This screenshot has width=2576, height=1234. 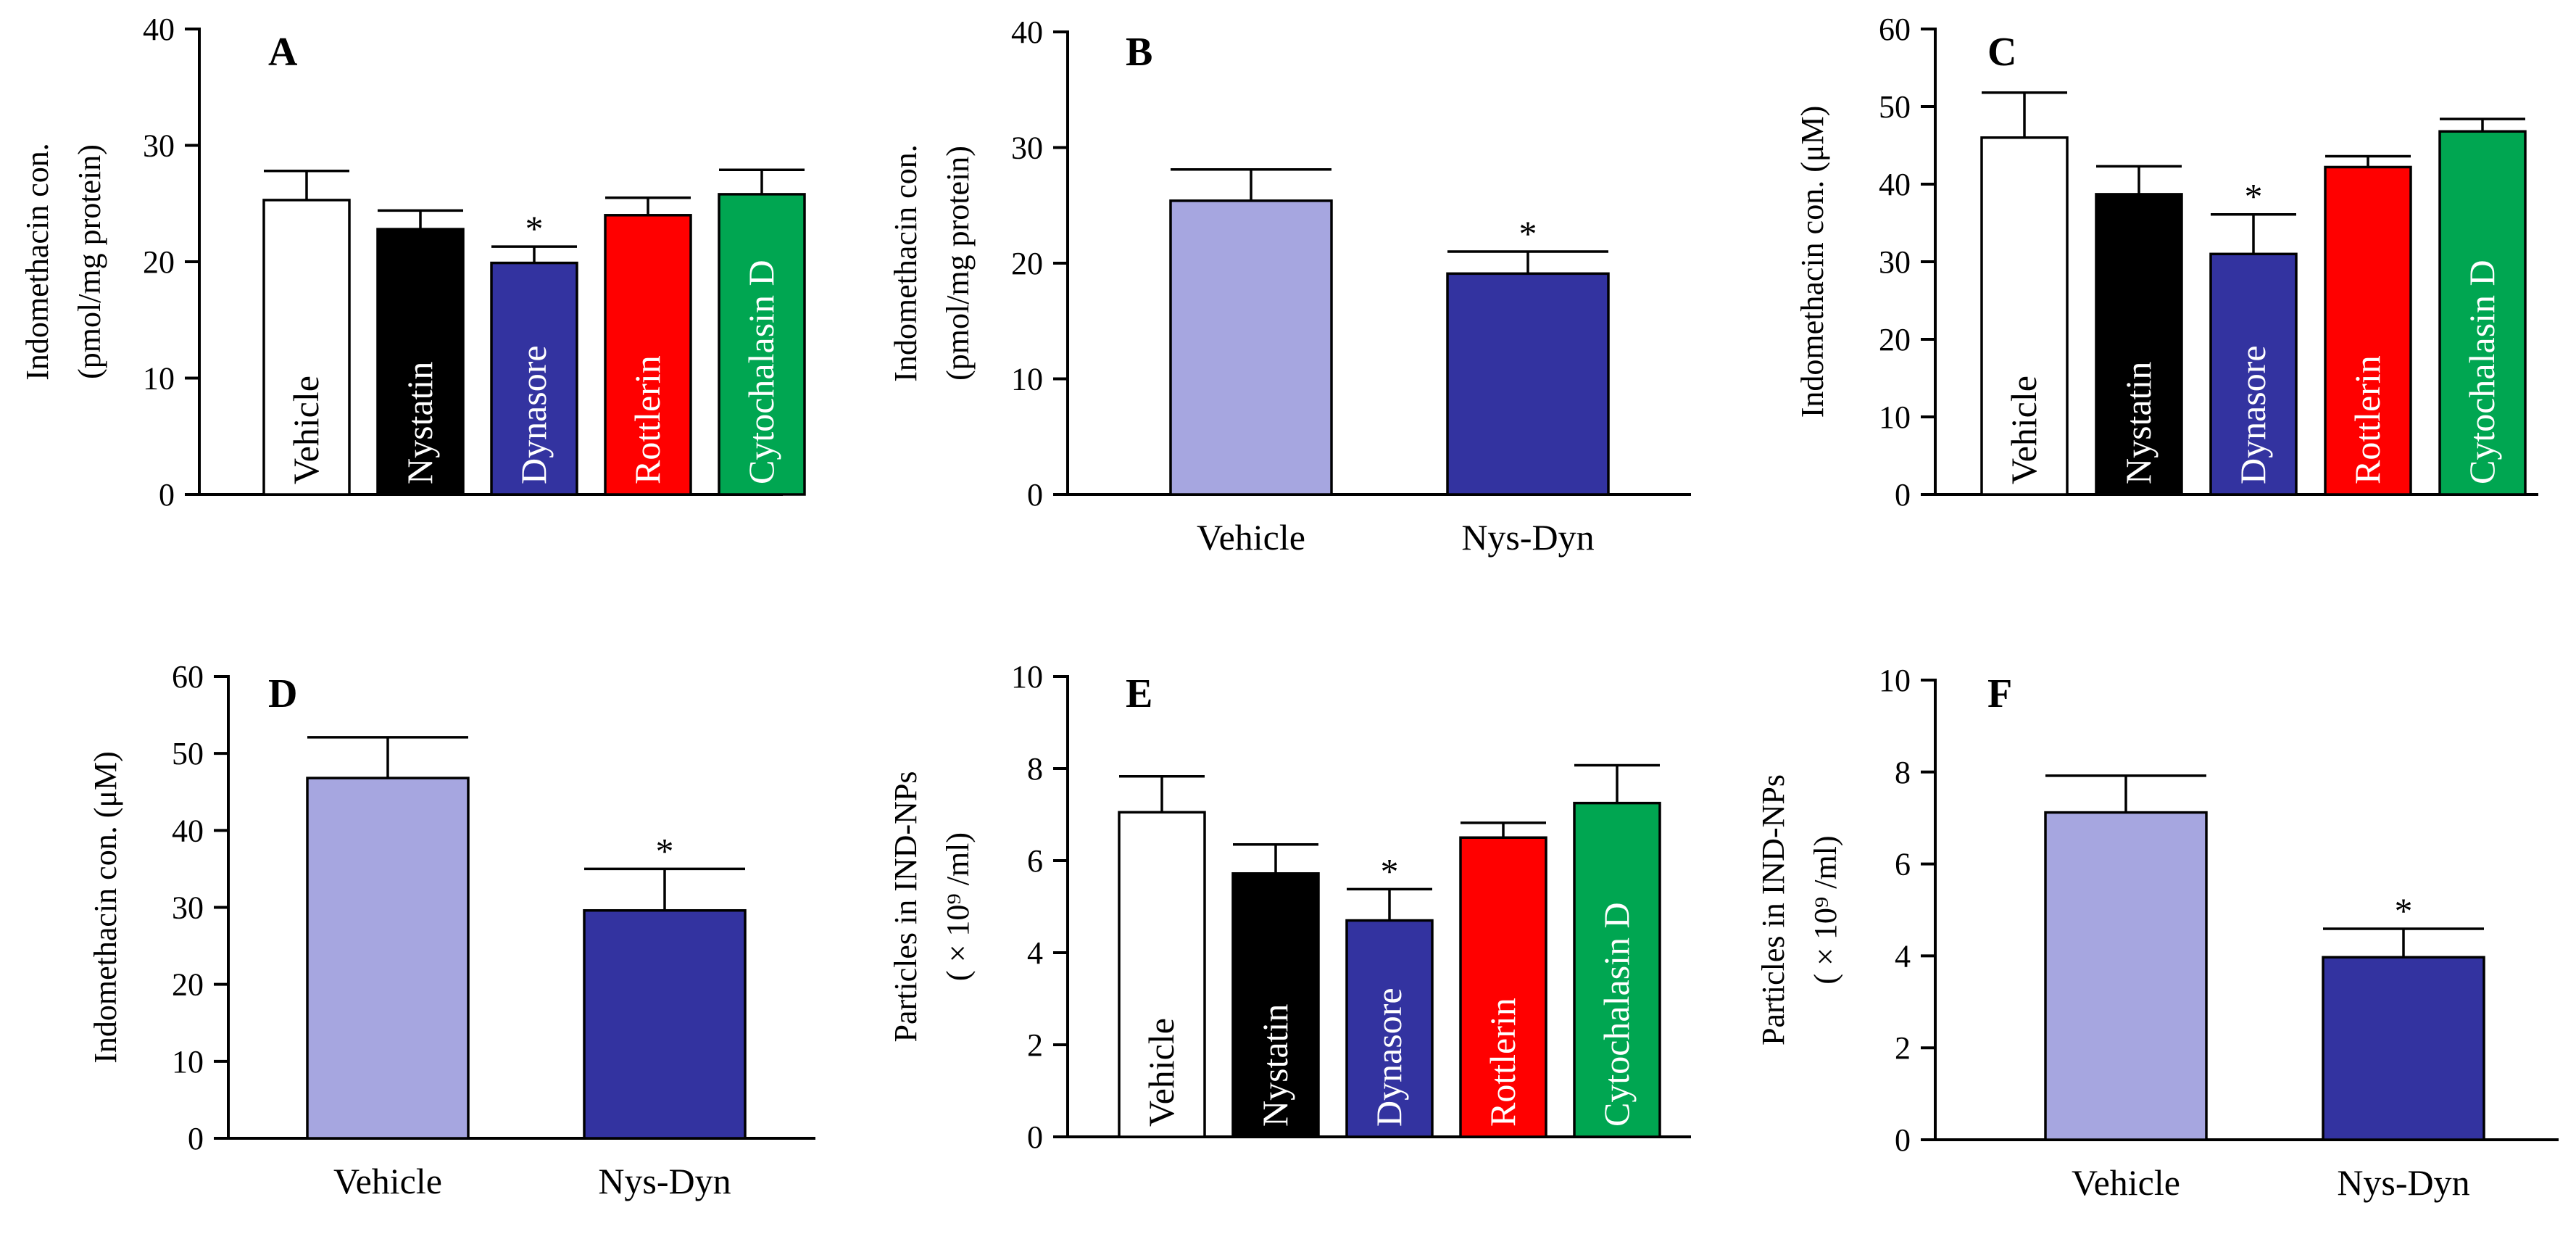 What do you see at coordinates (1139, 693) in the screenshot?
I see `panel-label: E` at bounding box center [1139, 693].